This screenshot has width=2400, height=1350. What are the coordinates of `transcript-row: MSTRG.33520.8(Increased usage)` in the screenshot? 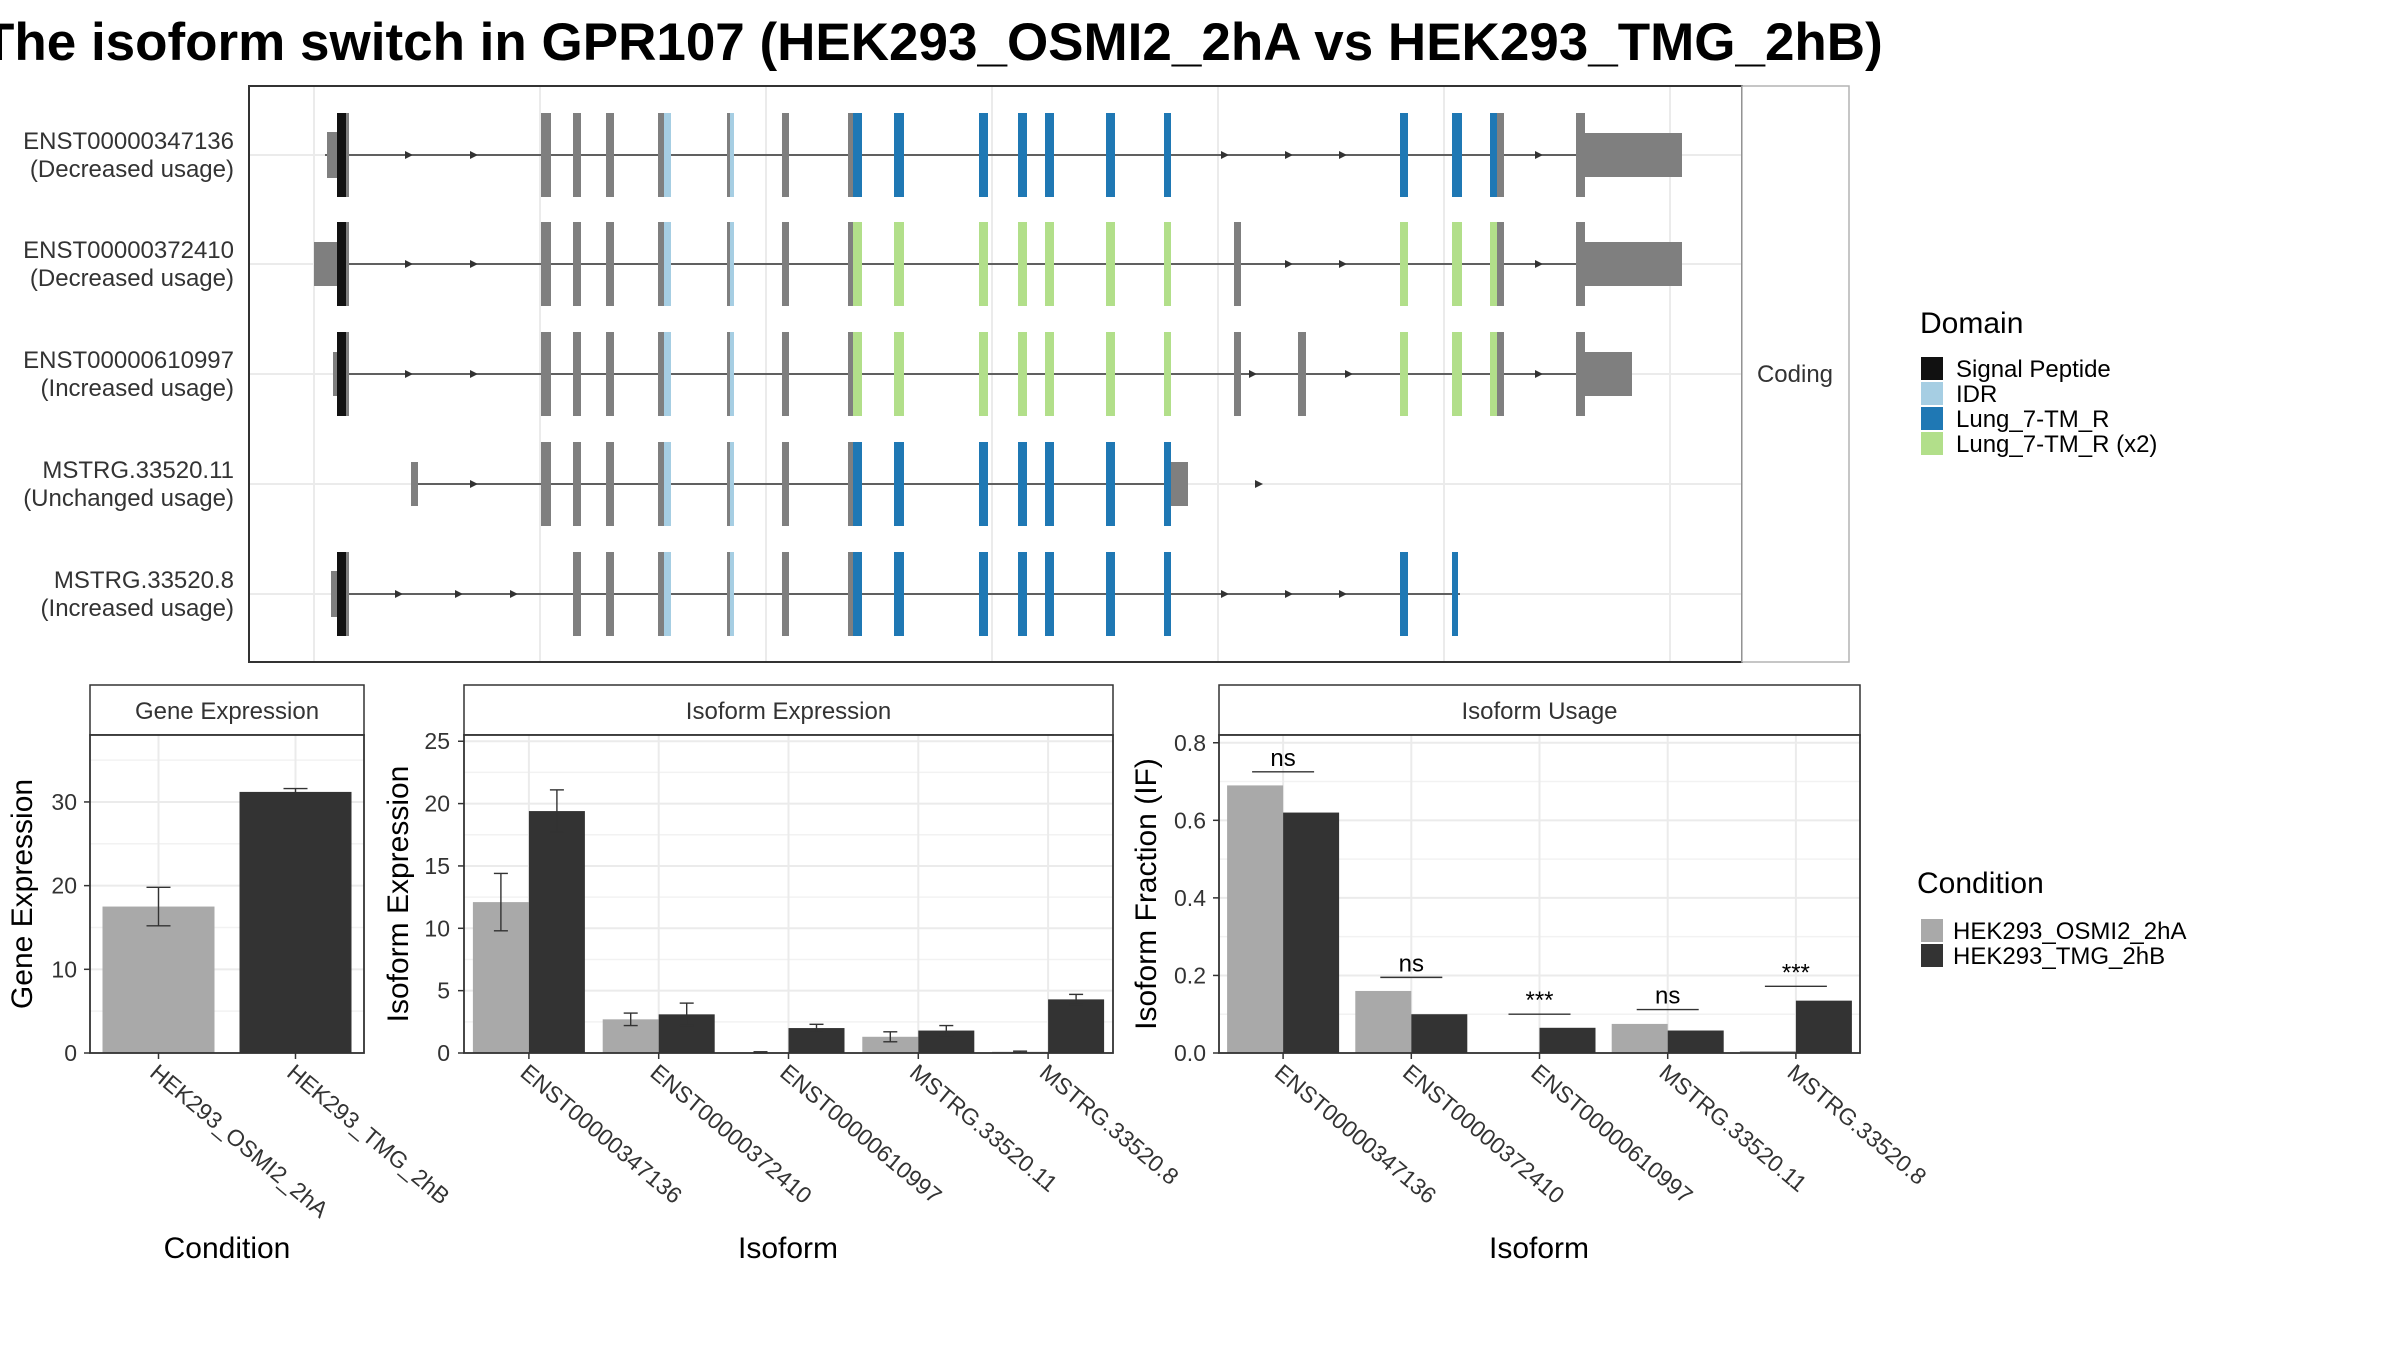 It's located at (750, 594).